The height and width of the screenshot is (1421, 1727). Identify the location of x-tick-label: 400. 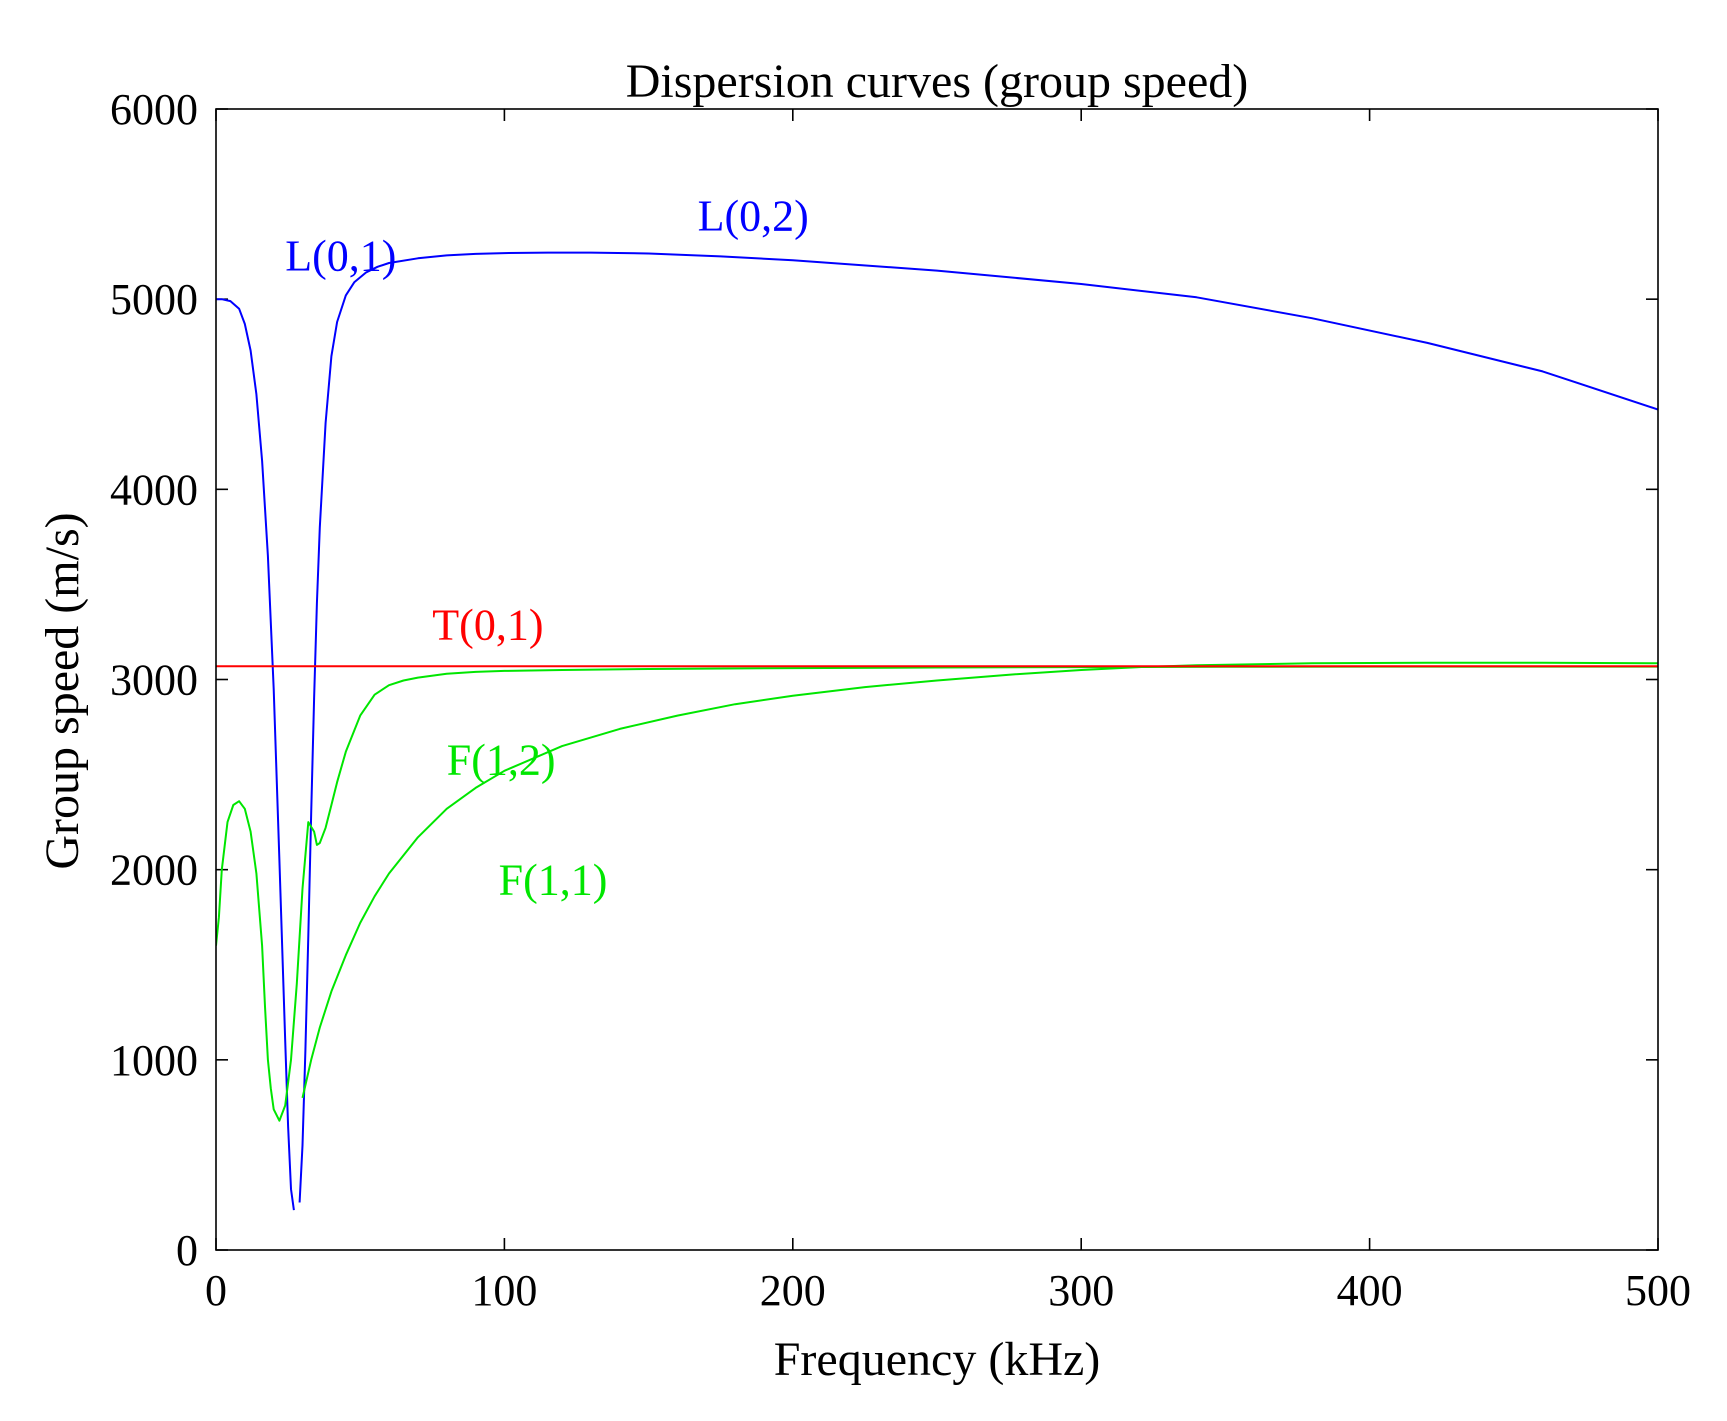
(1370, 1290).